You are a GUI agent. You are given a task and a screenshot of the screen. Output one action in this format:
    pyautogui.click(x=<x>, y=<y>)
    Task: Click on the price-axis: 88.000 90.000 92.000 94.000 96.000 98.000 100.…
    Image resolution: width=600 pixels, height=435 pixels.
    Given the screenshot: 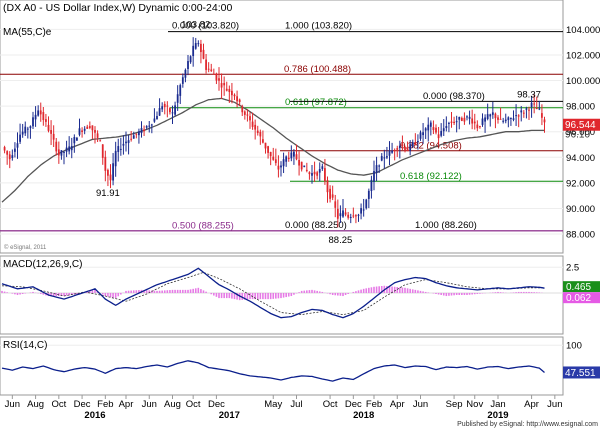 What is the action you would take?
    pyautogui.click(x=583, y=133)
    